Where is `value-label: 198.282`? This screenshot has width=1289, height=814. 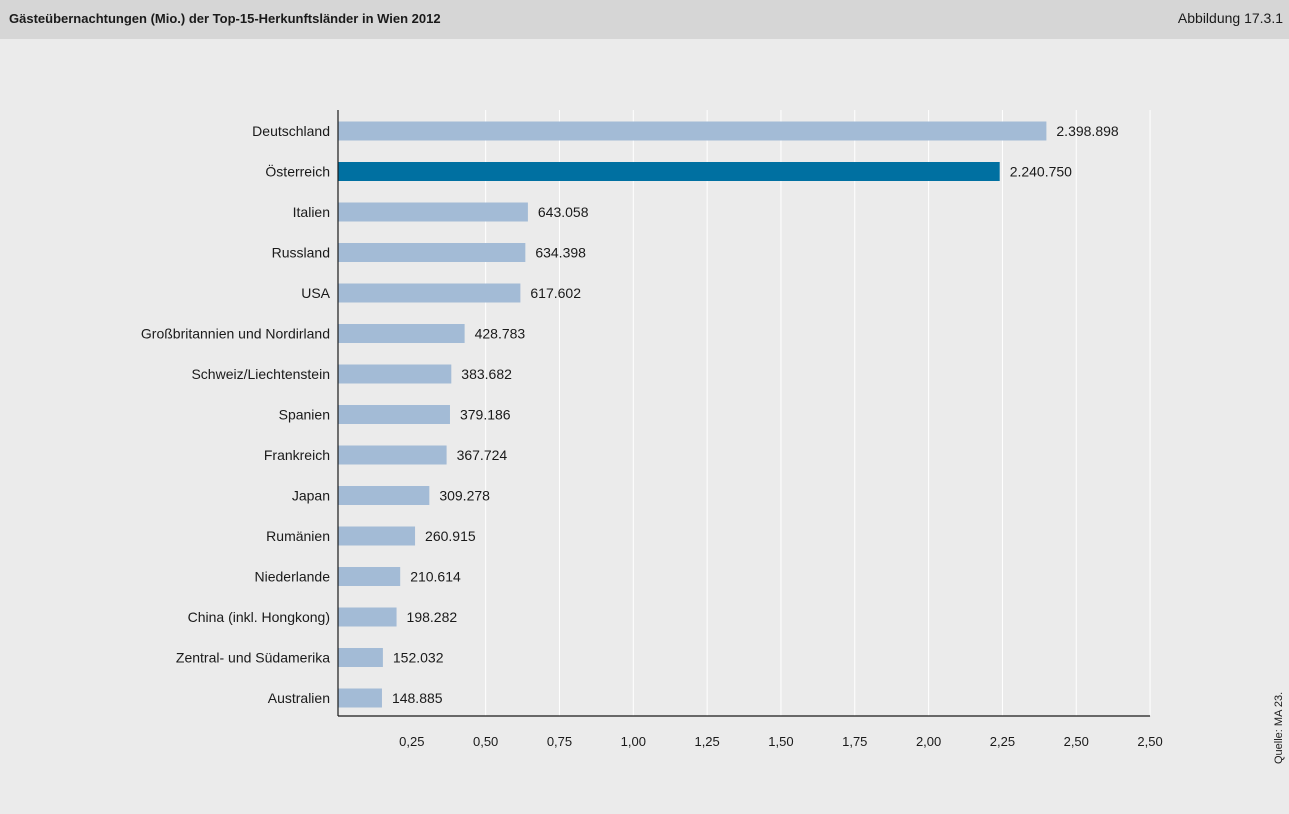
value-label: 198.282 is located at coordinates (432, 617).